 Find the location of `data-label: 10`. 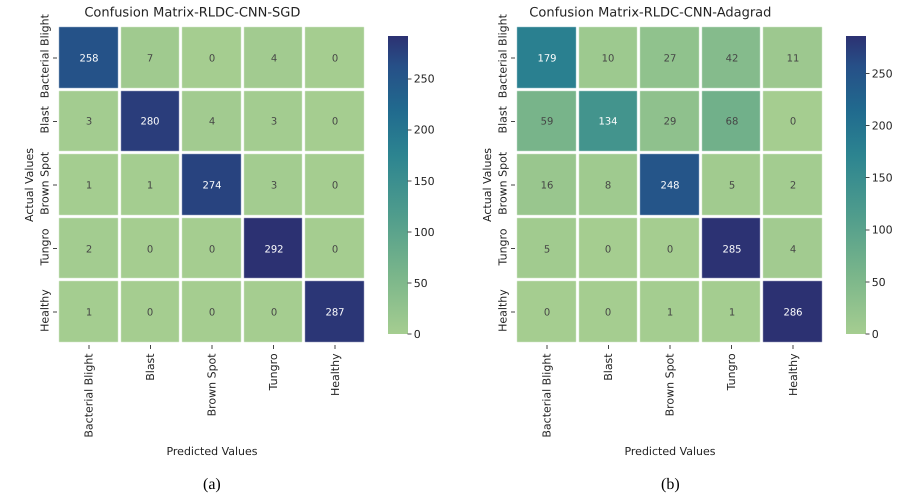

data-label: 10 is located at coordinates (608, 59).